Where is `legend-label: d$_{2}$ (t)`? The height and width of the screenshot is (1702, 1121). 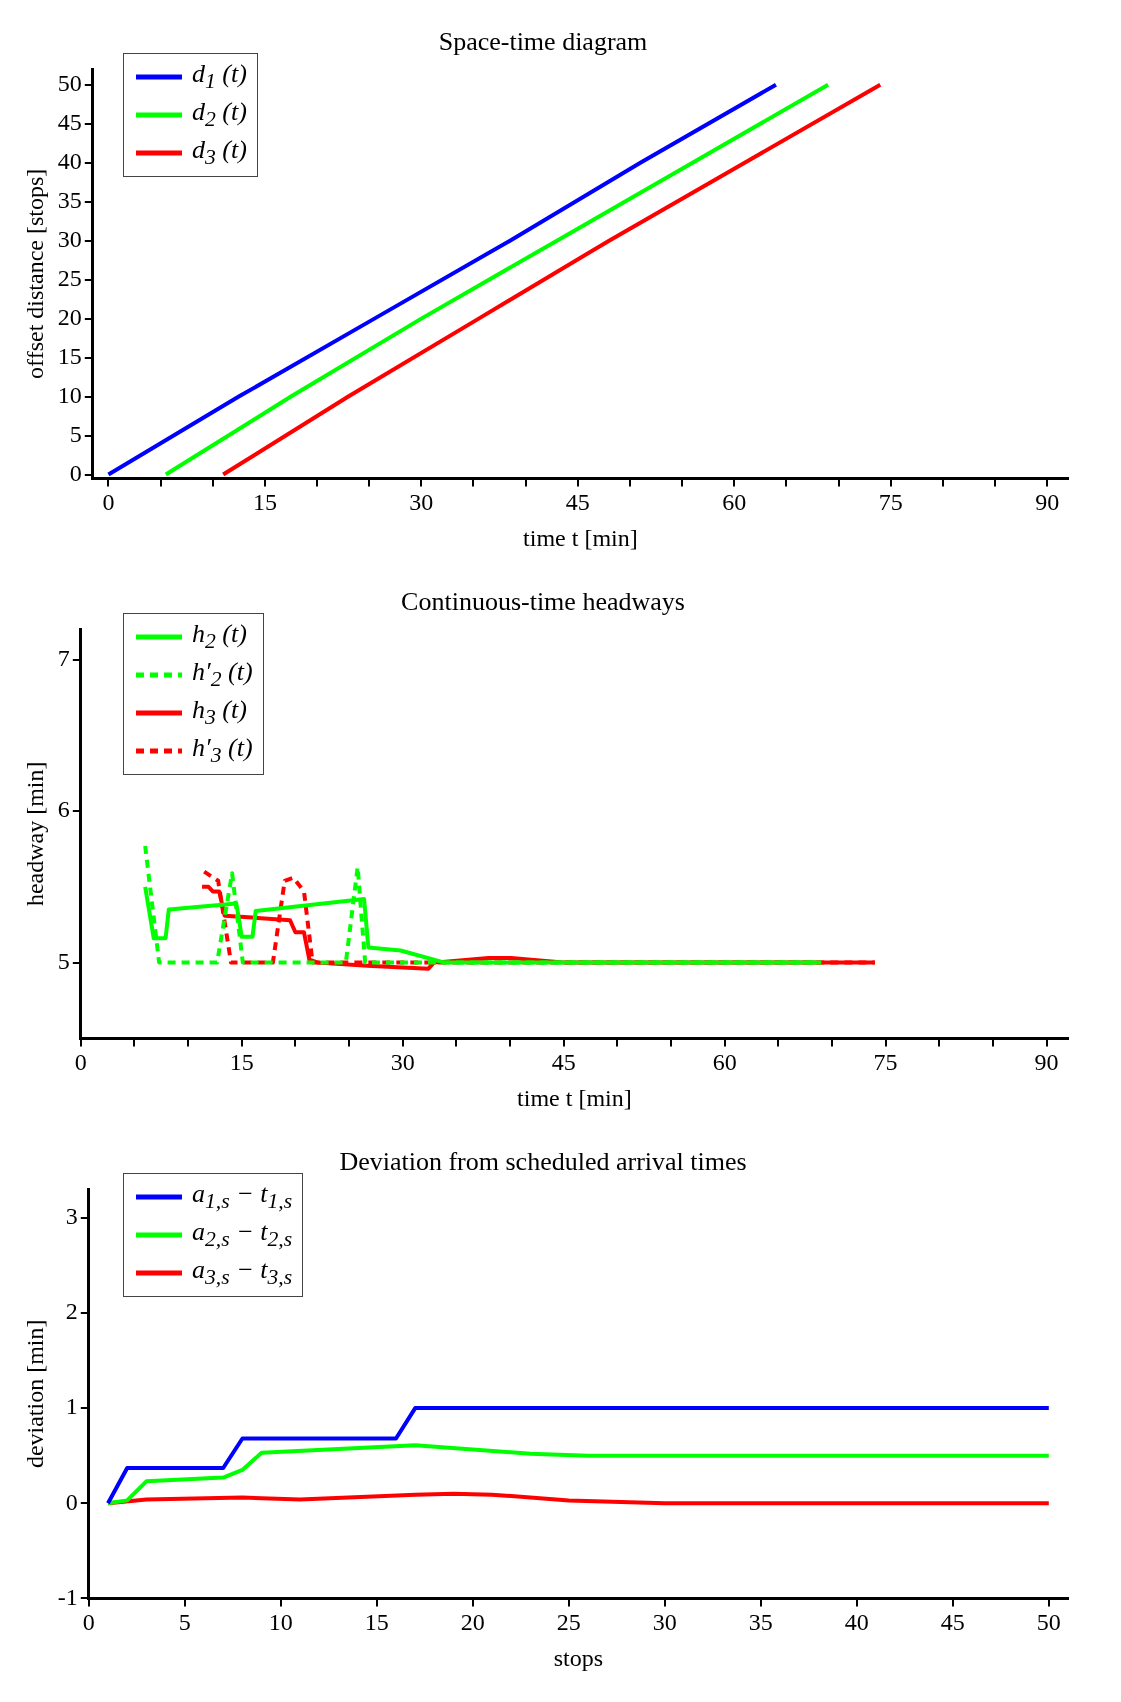 legend-label: d$_{2}$ (t) is located at coordinates (219, 115).